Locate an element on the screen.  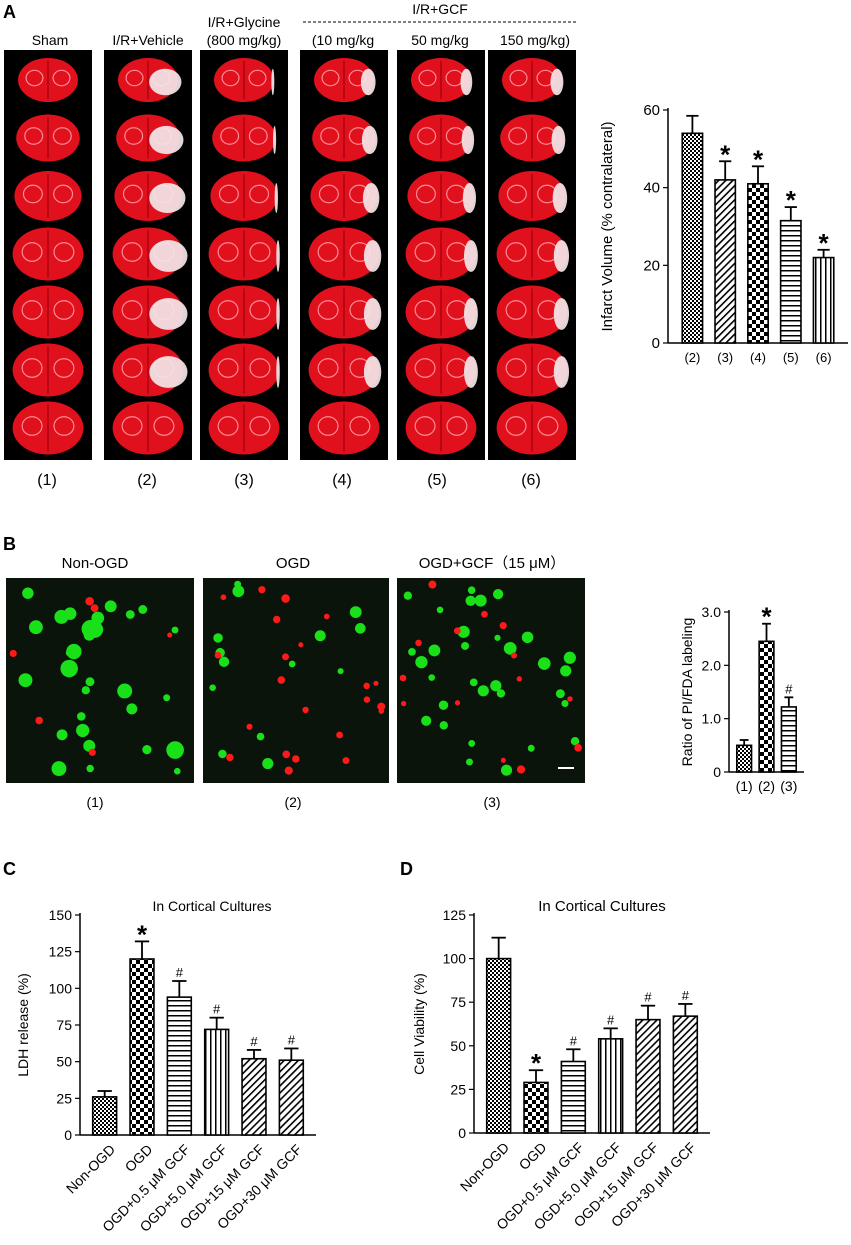
x-tick-label: (5) is located at coordinates (791, 357).